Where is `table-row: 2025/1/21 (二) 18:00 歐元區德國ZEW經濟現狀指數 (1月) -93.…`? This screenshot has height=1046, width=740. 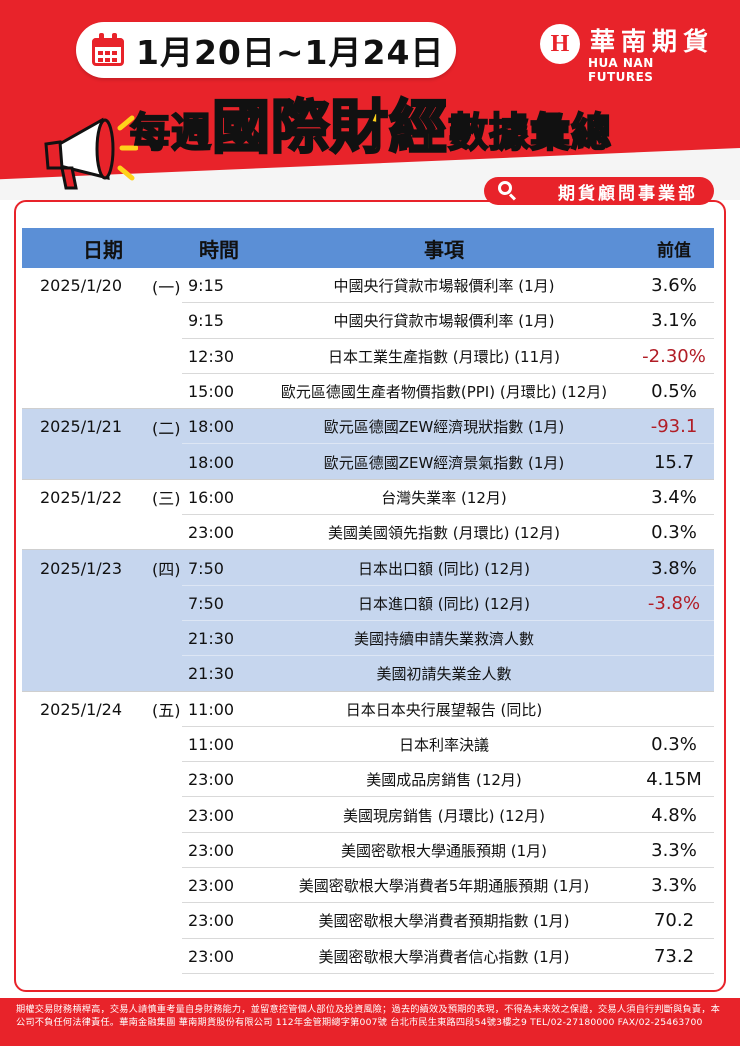
table-row: 2025/1/21 (二) 18:00 歐元區德國ZEW經濟現狀指數 (1月) -93.… is located at coordinates (368, 427).